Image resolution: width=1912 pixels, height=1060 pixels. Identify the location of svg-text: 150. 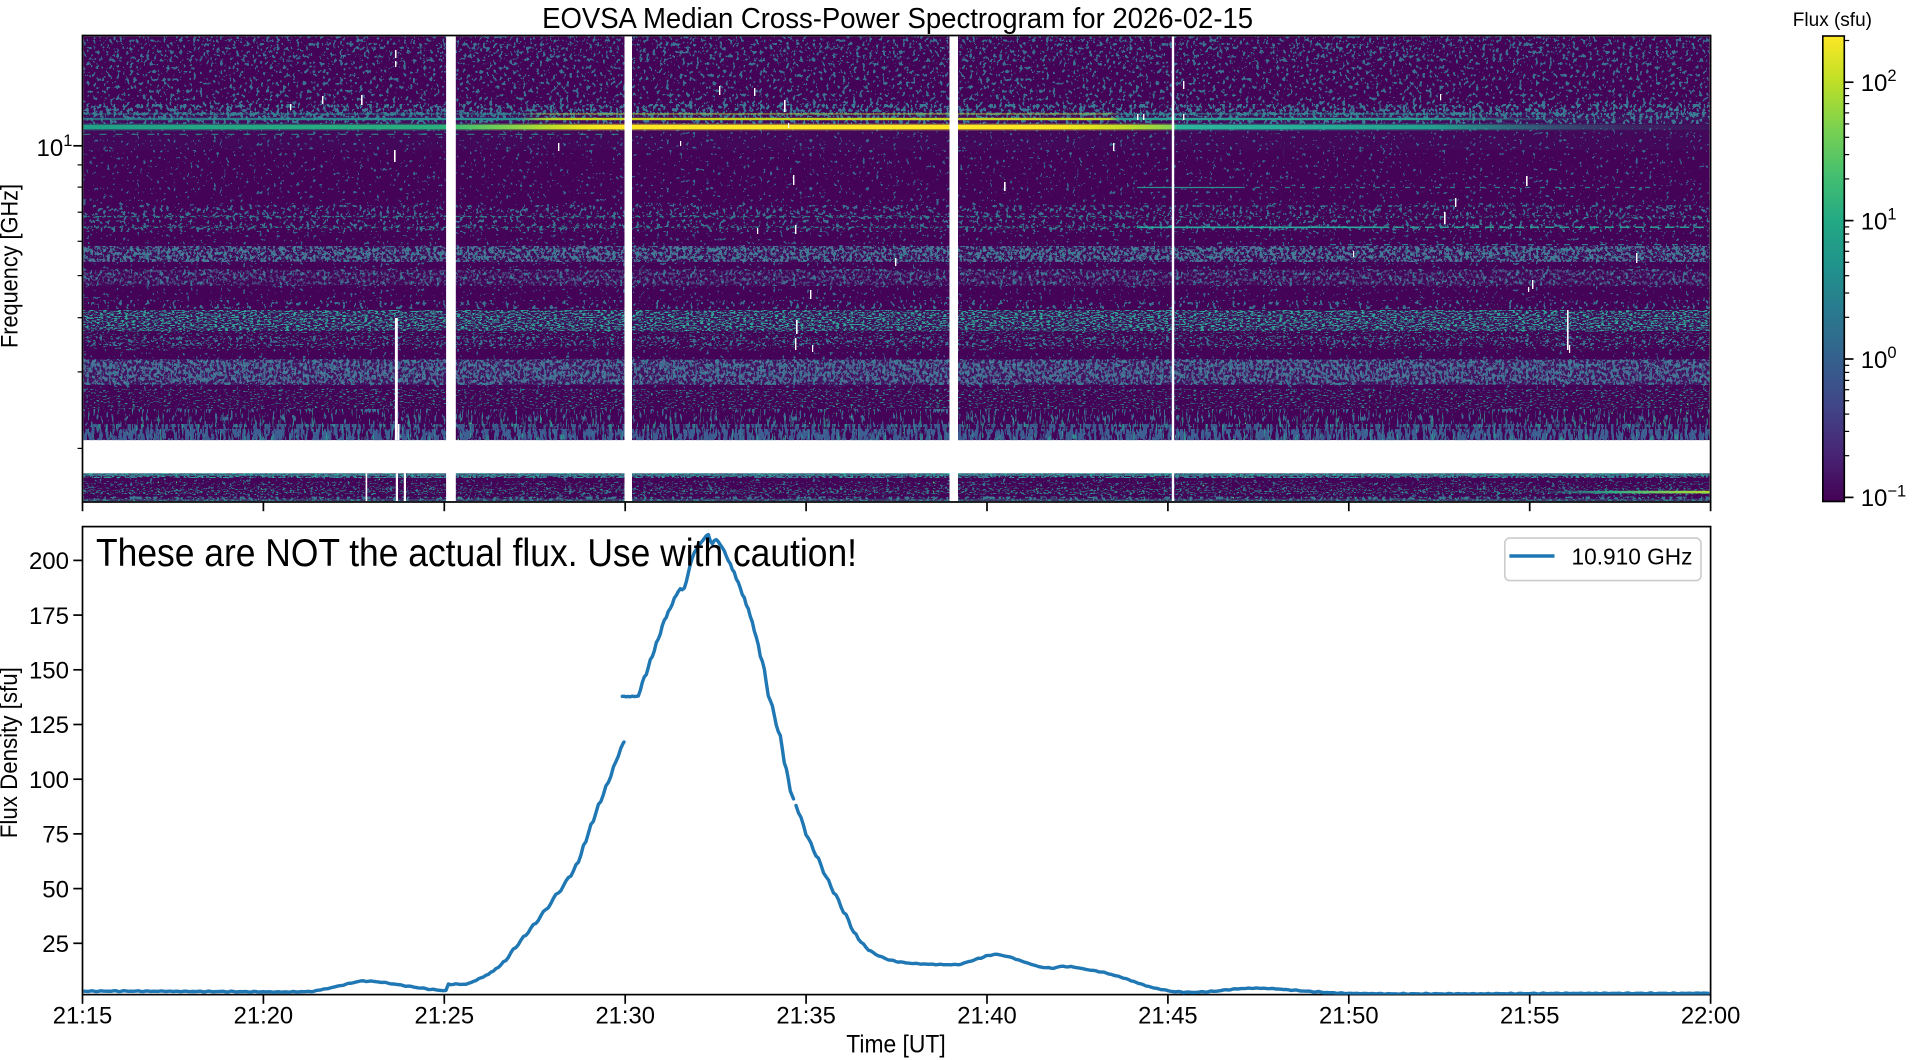
(49, 671).